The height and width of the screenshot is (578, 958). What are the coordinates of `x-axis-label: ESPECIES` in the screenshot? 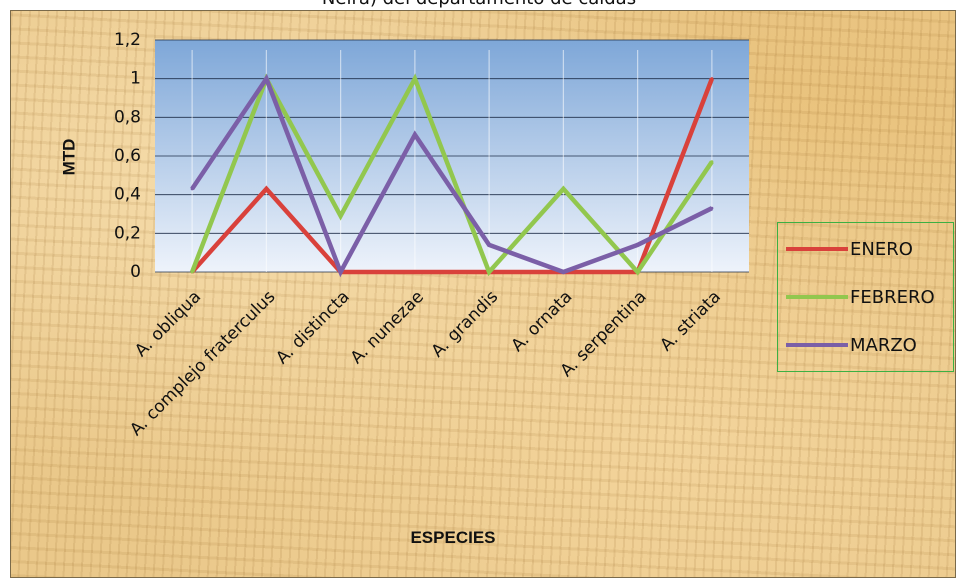 It's located at (452, 537).